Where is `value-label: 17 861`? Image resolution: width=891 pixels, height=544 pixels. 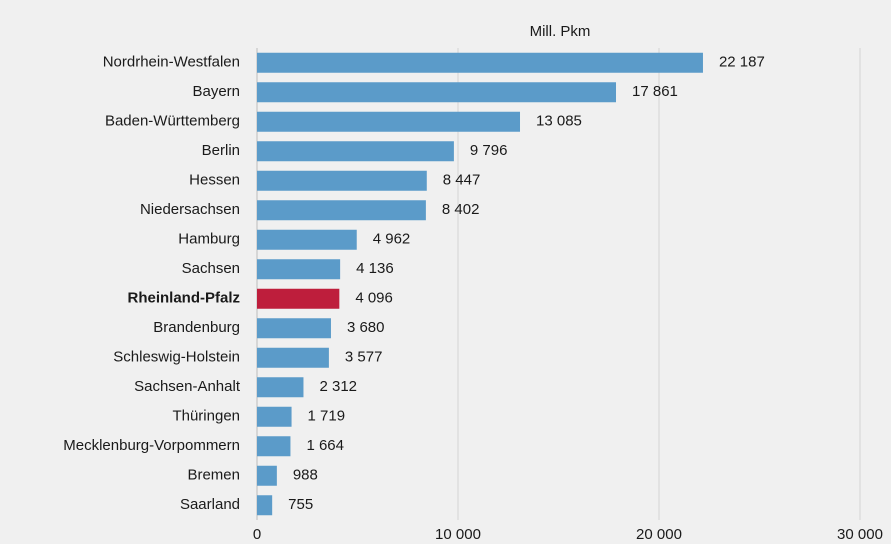
value-label: 17 861 is located at coordinates (655, 91).